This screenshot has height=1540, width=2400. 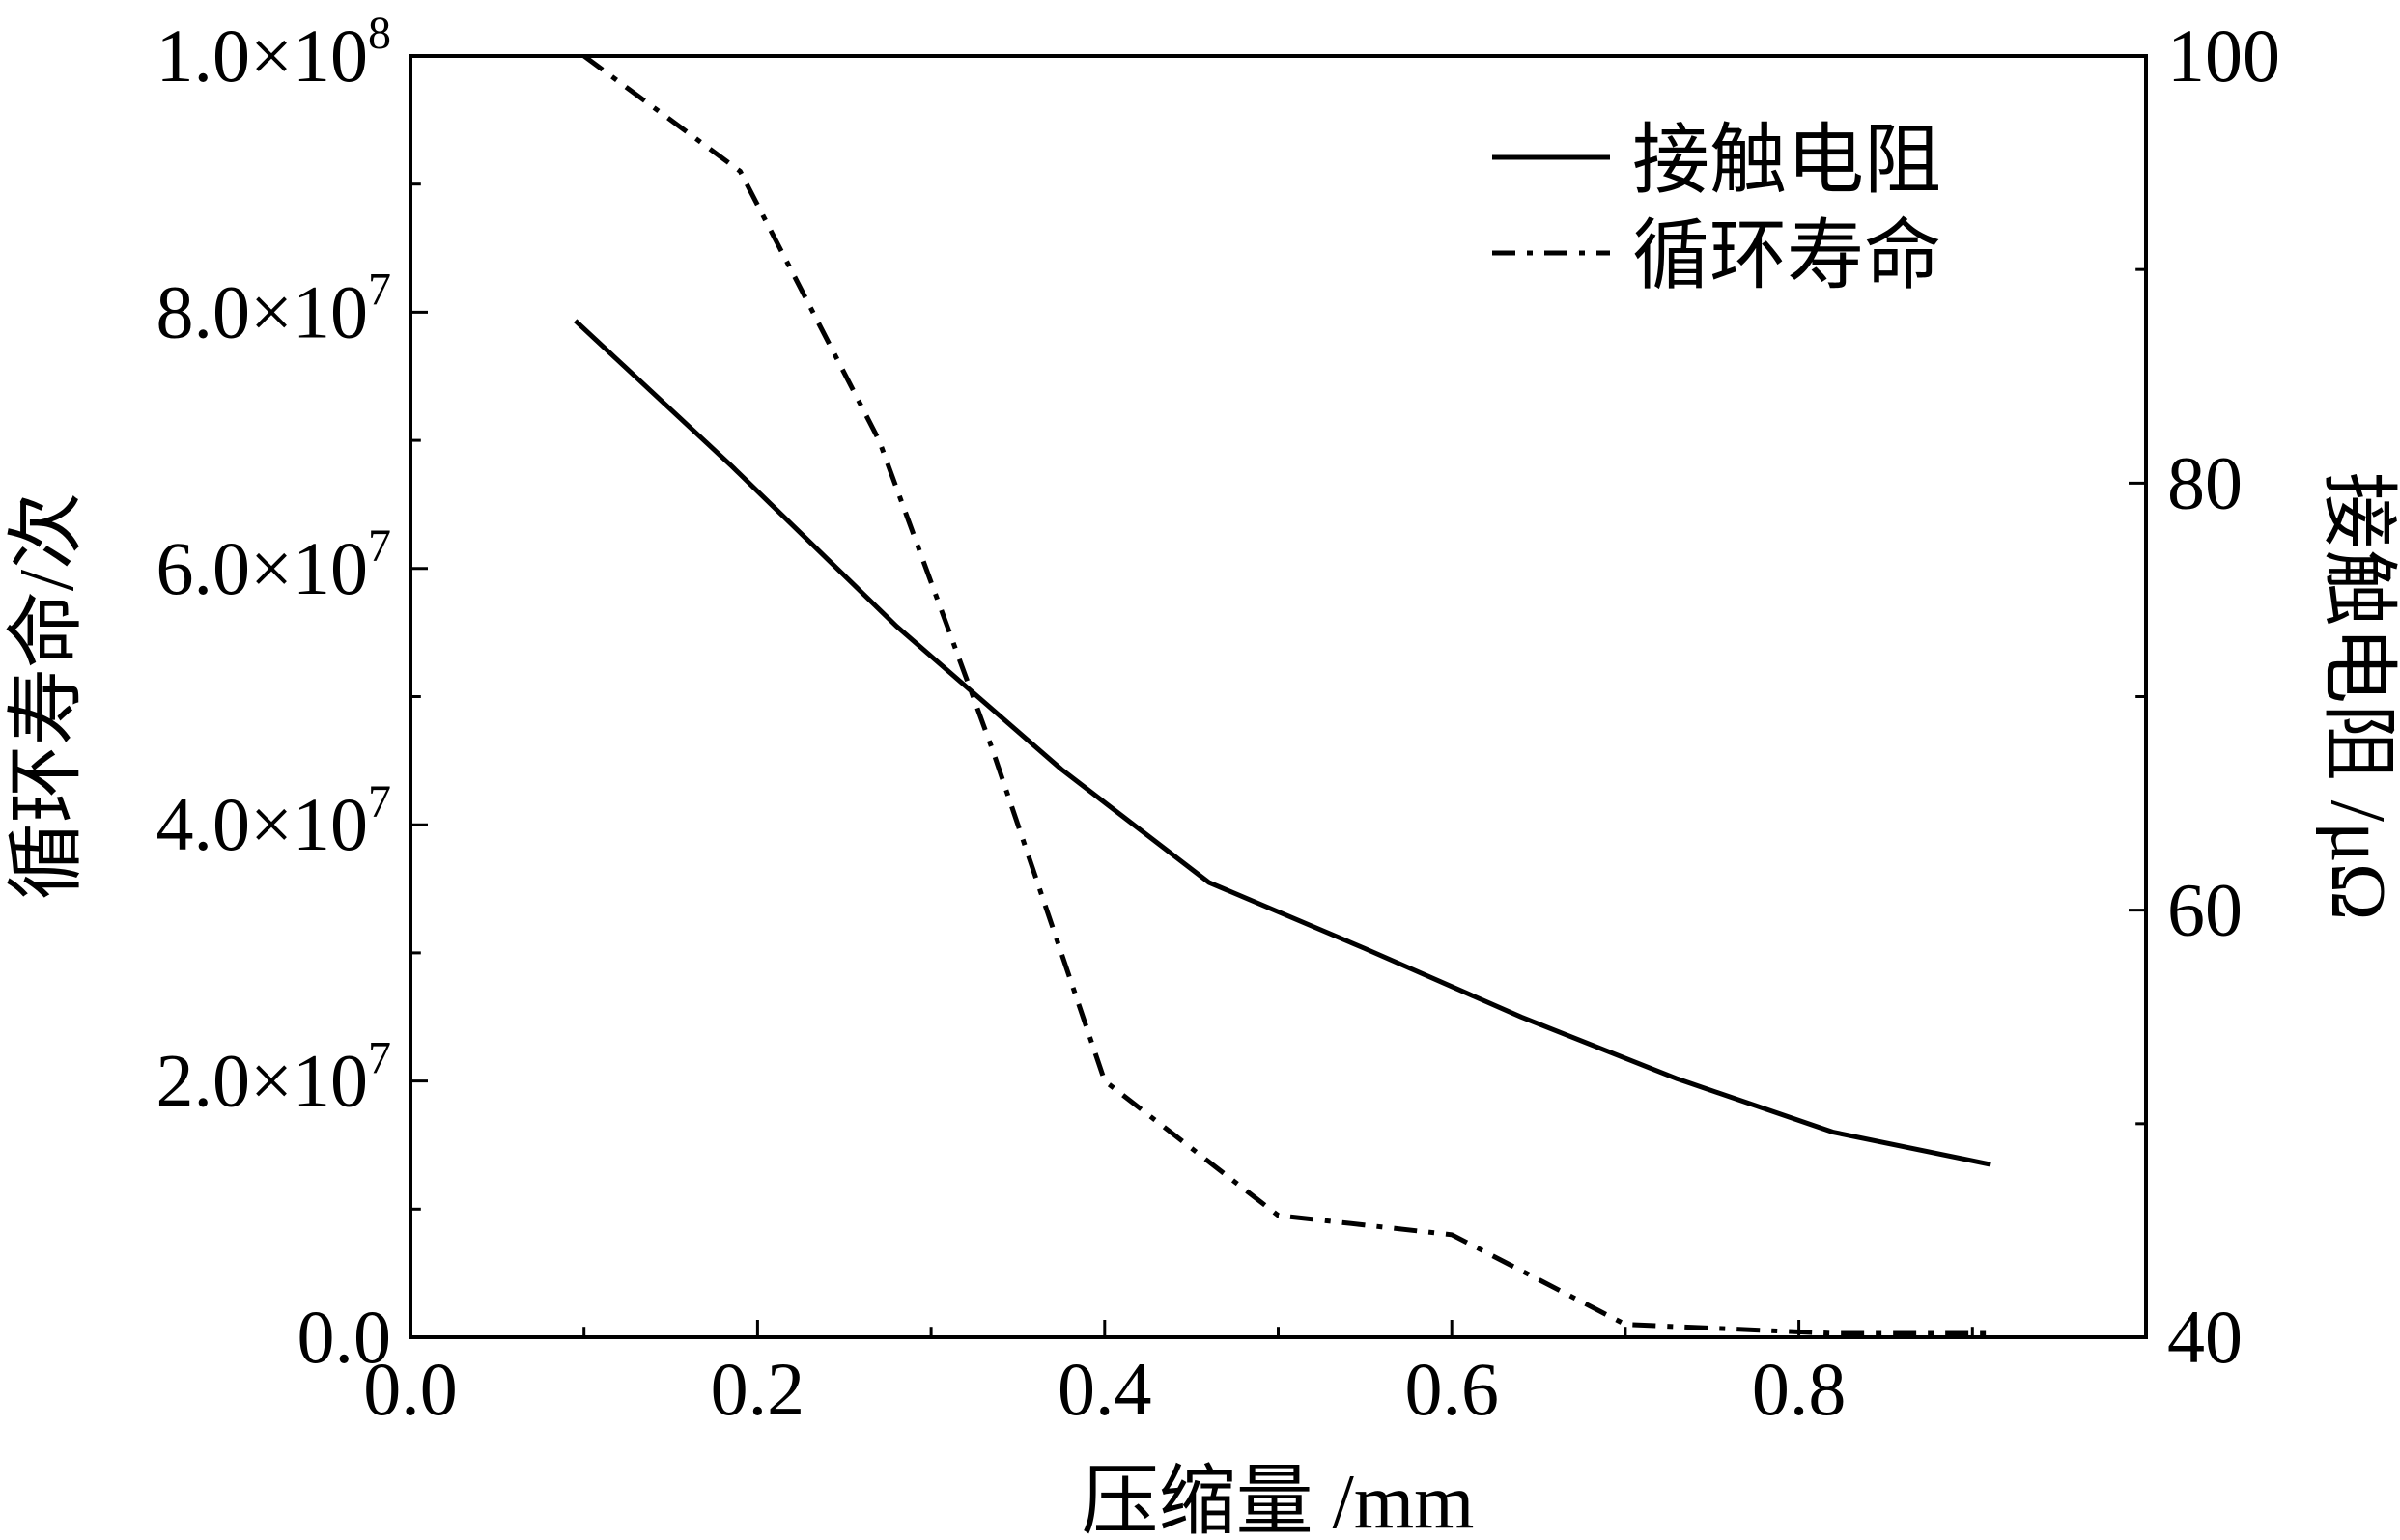 I want to click on x-tick-label: 0.0, so click(x=410, y=1389).